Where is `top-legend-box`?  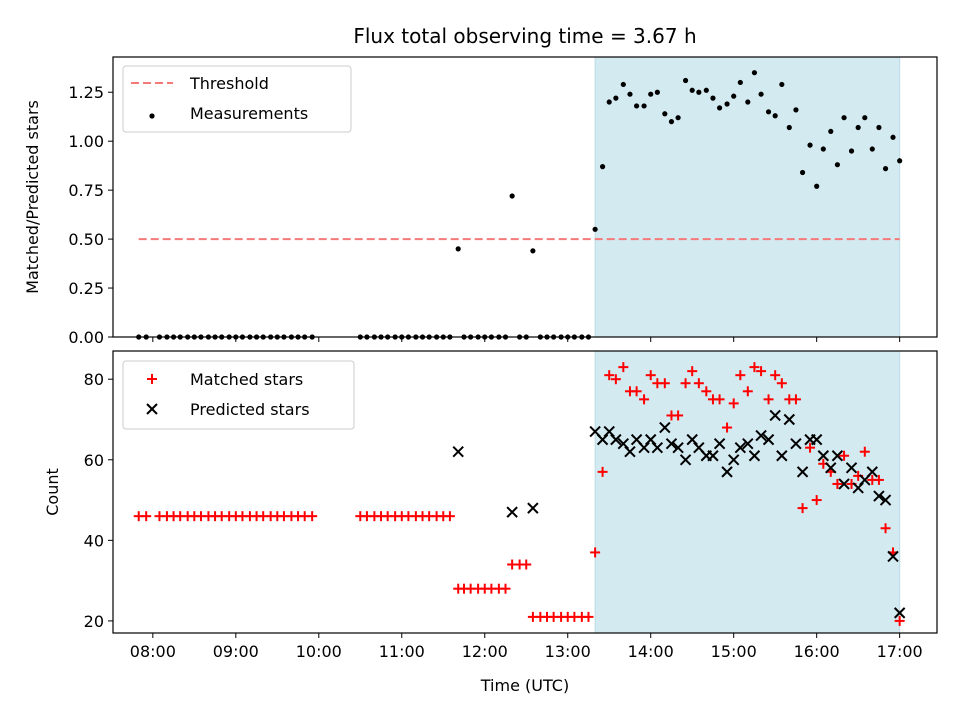 top-legend-box is located at coordinates (237, 99).